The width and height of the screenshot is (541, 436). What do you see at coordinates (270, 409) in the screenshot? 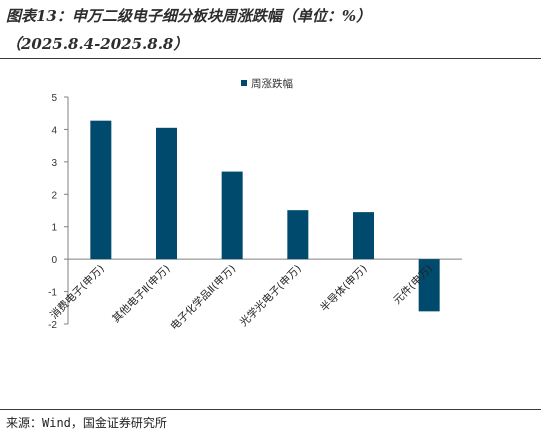
I see `bottom-divider` at bounding box center [270, 409].